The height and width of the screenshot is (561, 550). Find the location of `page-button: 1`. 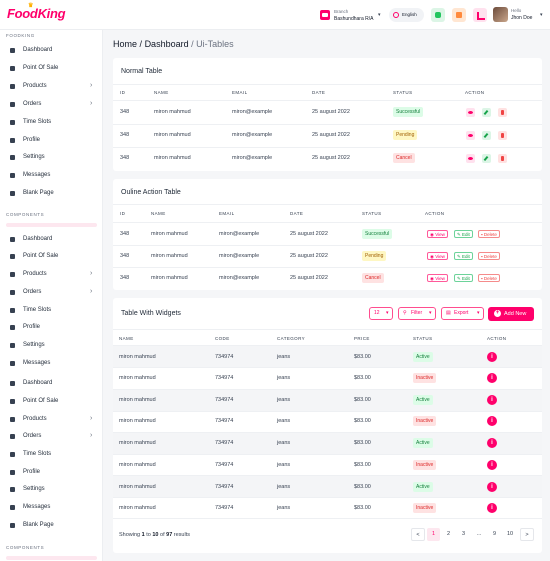

page-button: 1 is located at coordinates (433, 534).